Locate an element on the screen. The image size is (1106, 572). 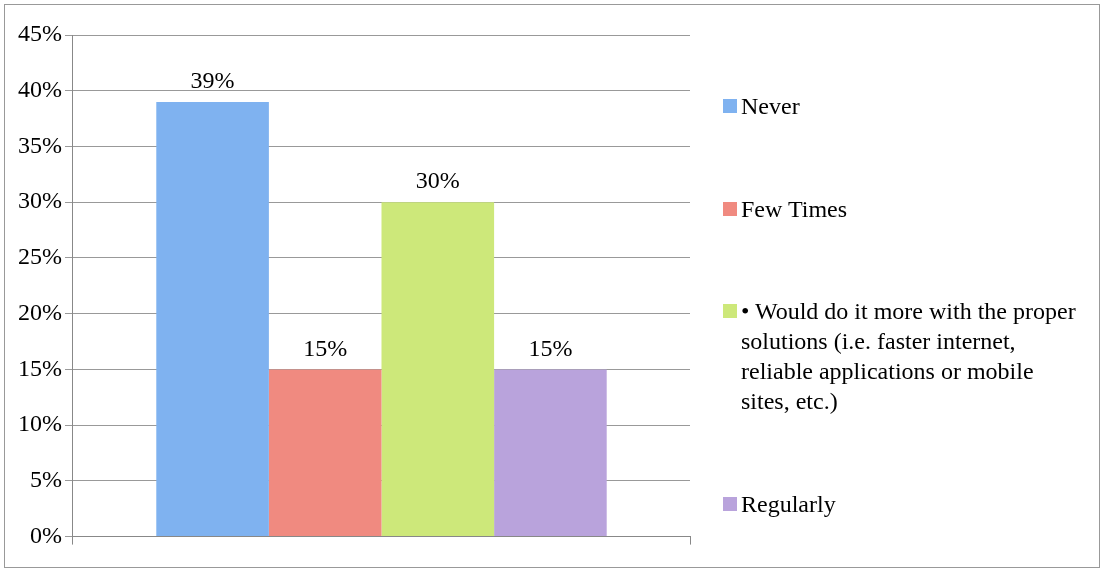
y-tick-label: 0% is located at coordinates (45, 534).